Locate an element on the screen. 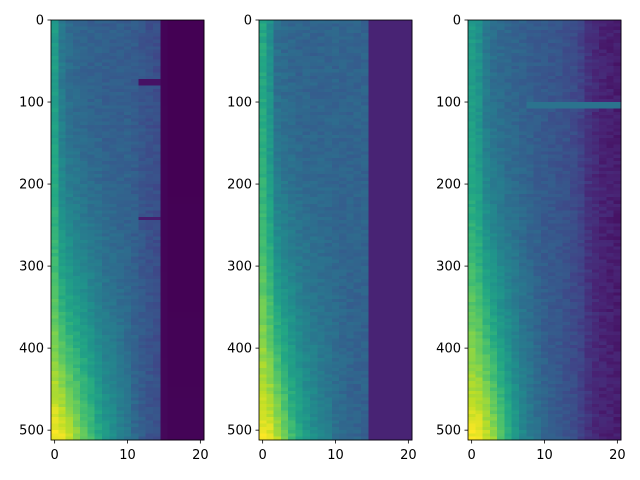 The image size is (640, 480). x-tick-label: 10 is located at coordinates (127, 455).